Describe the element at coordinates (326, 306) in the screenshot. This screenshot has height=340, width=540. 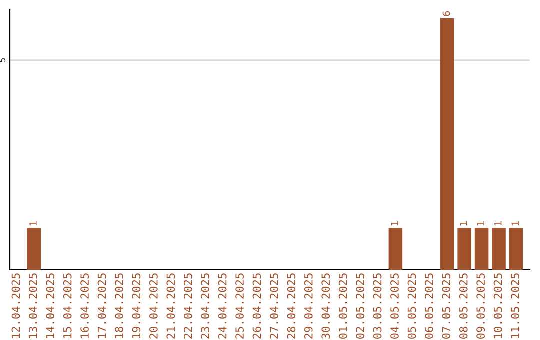
I see `x-tick-label: 30.04.2025` at that location.